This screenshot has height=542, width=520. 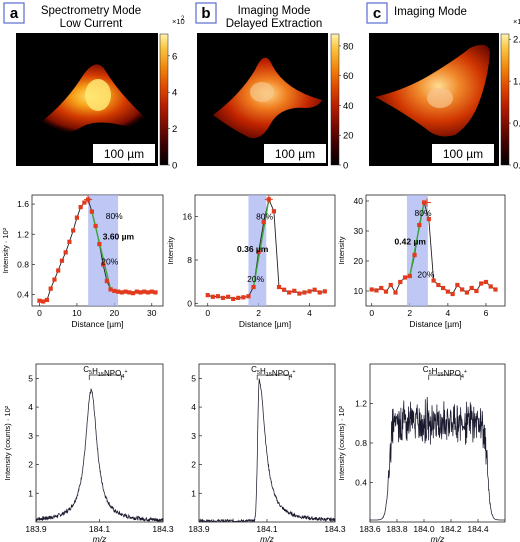 What do you see at coordinates (516, 124) in the screenshot?
I see `colorbar-tick-label: 0.8` at bounding box center [516, 124].